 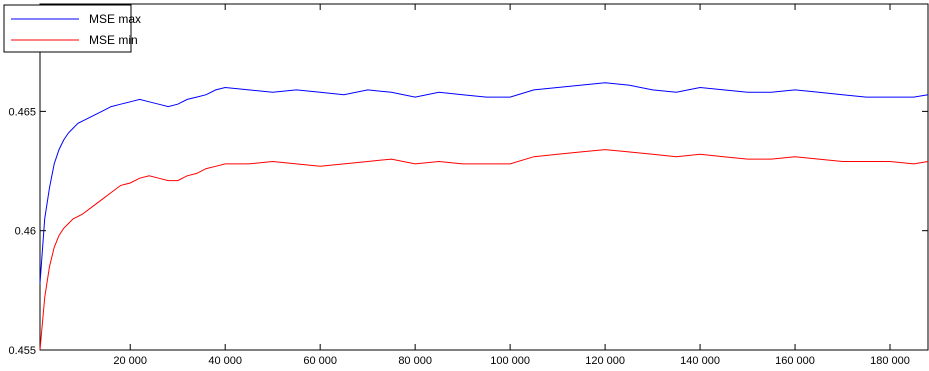 I want to click on x-tick-label: 100 000, so click(x=510, y=361).